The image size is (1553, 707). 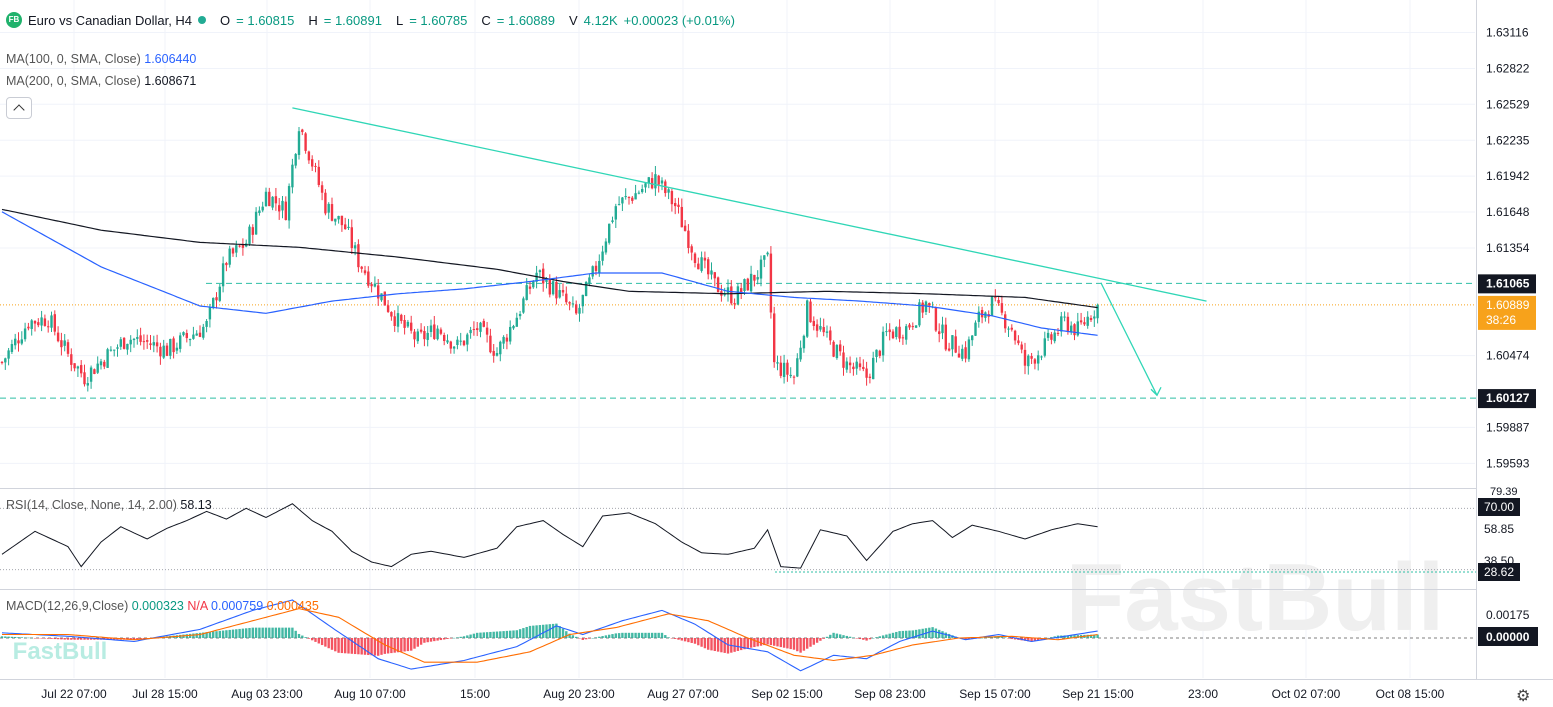 What do you see at coordinates (109, 505) in the screenshot?
I see `rsi-legend: RSI(14, Close, None, 14, 2.00) 58.13` at bounding box center [109, 505].